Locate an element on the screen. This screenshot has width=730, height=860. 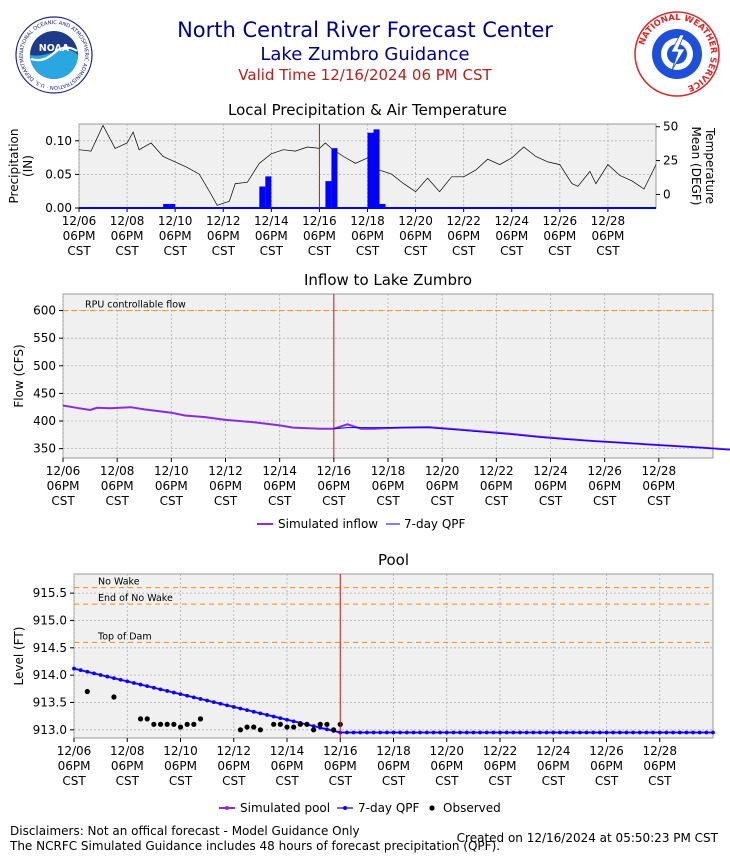
y-tick-label: 600 is located at coordinates (44, 311).